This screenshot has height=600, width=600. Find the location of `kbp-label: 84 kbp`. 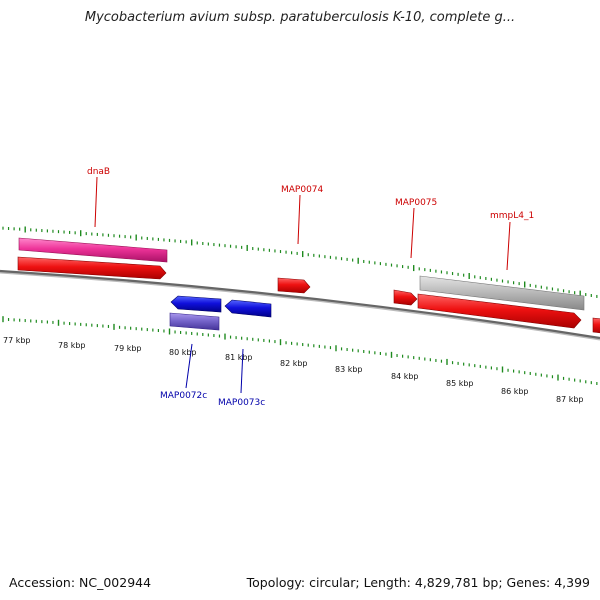

kbp-label: 84 kbp is located at coordinates (405, 376).